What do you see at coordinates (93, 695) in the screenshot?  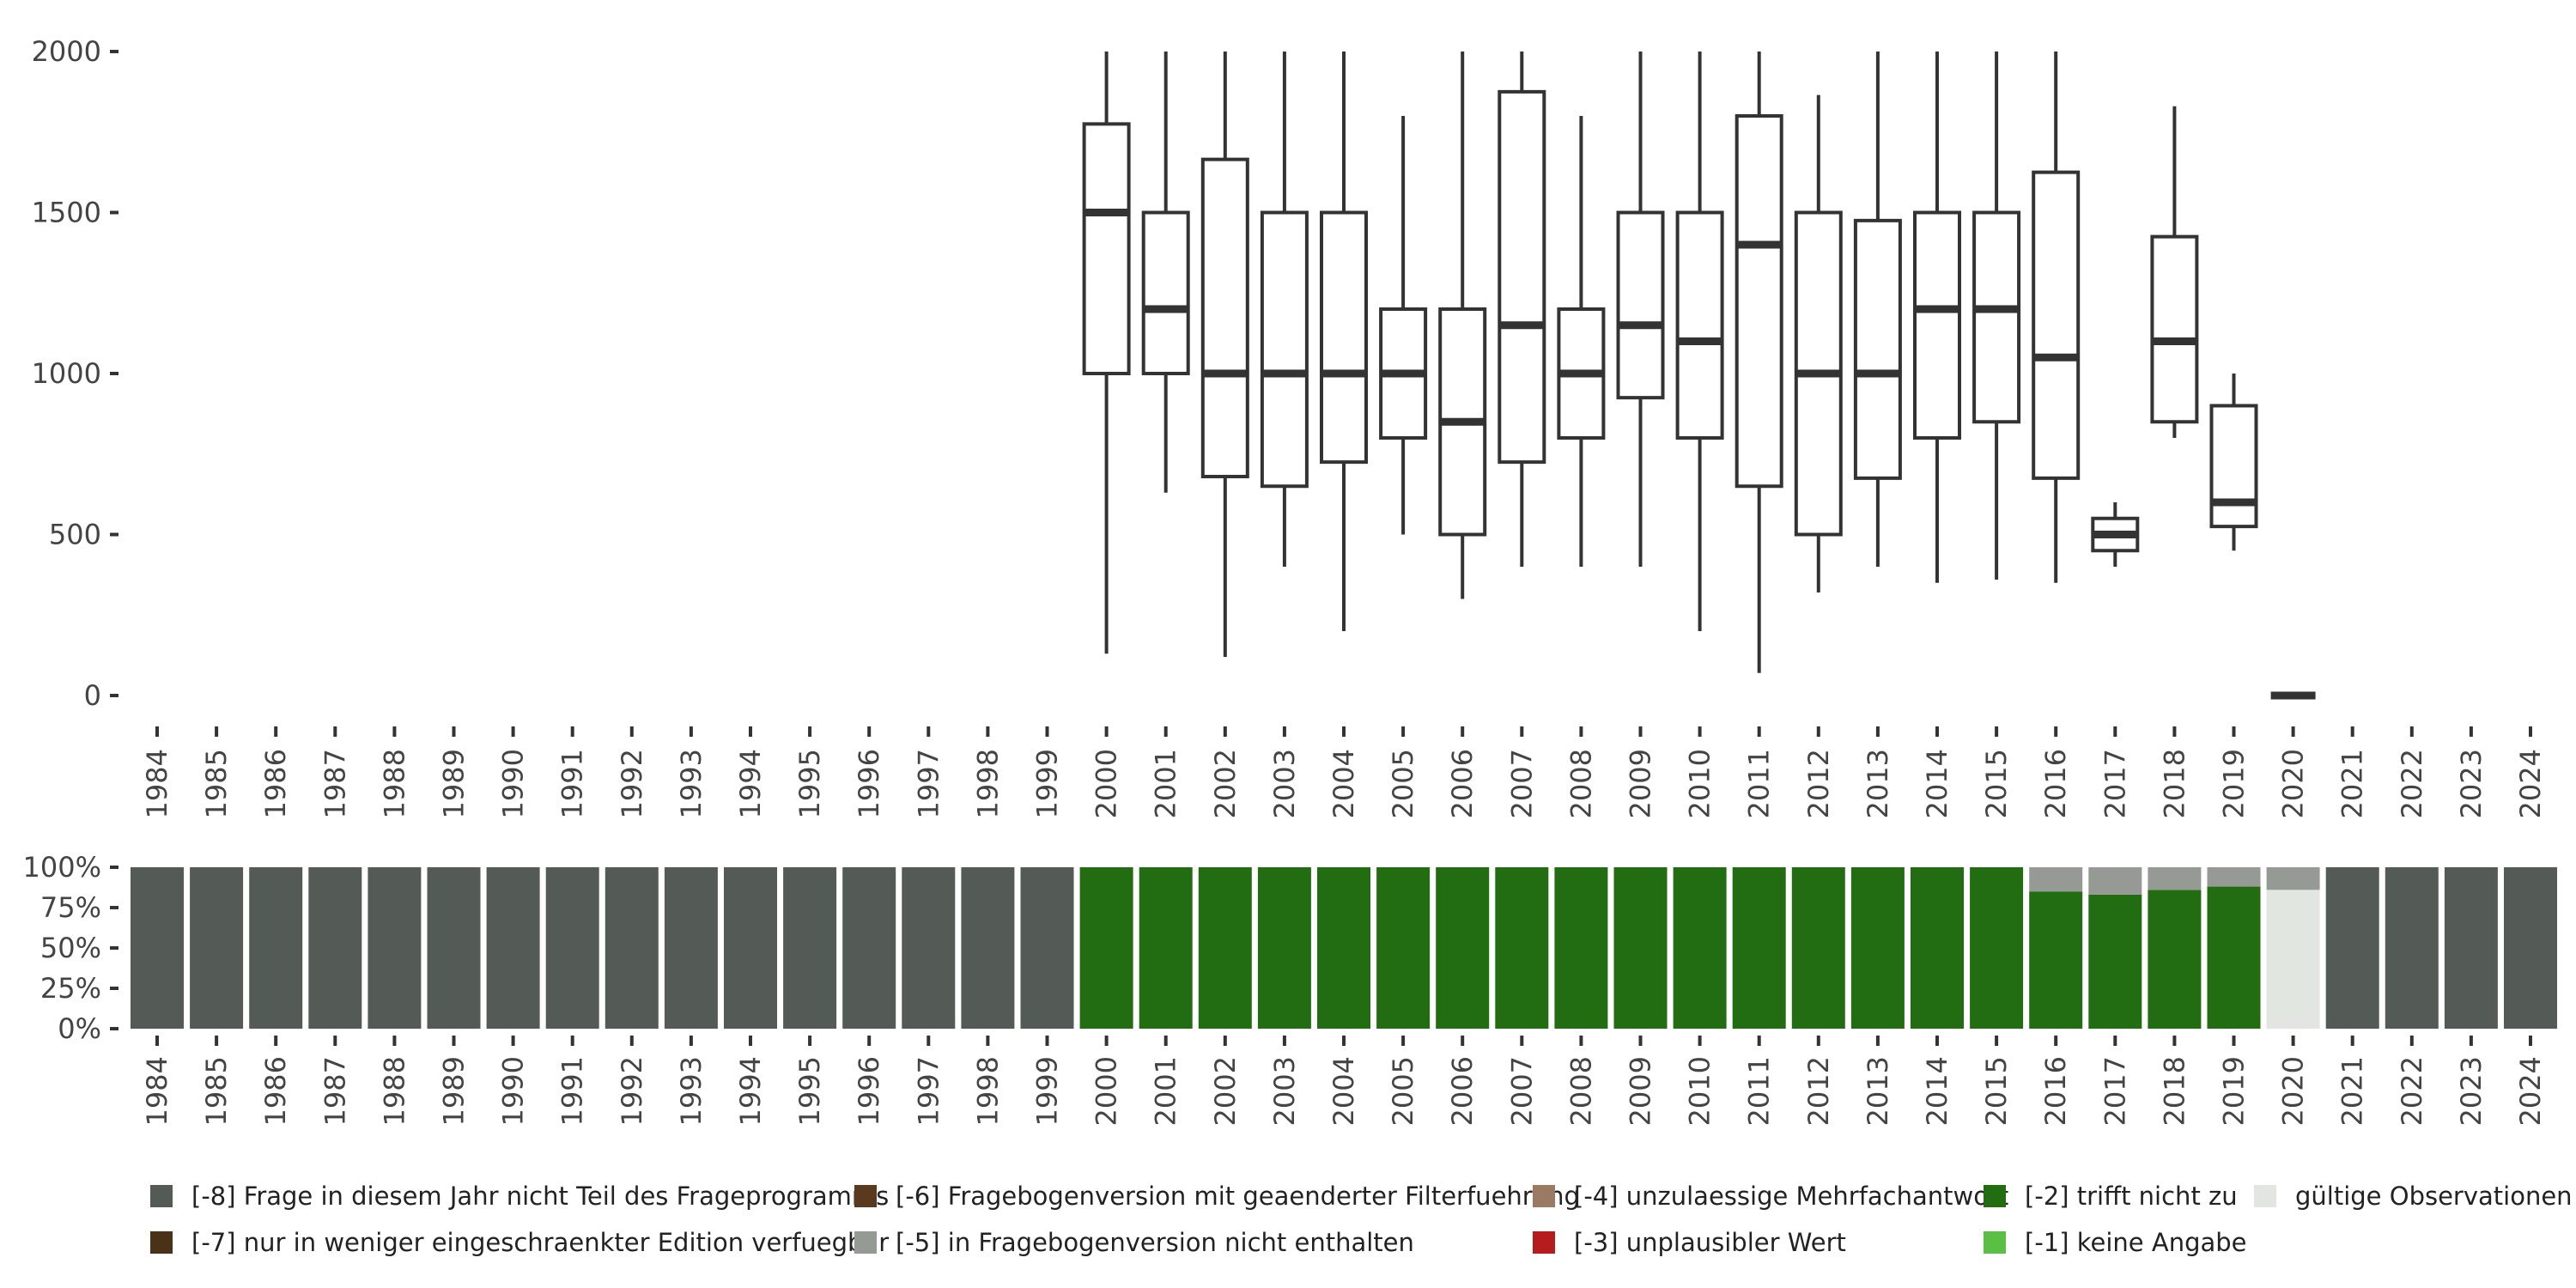 I see `box-y-tick-label: 0` at bounding box center [93, 695].